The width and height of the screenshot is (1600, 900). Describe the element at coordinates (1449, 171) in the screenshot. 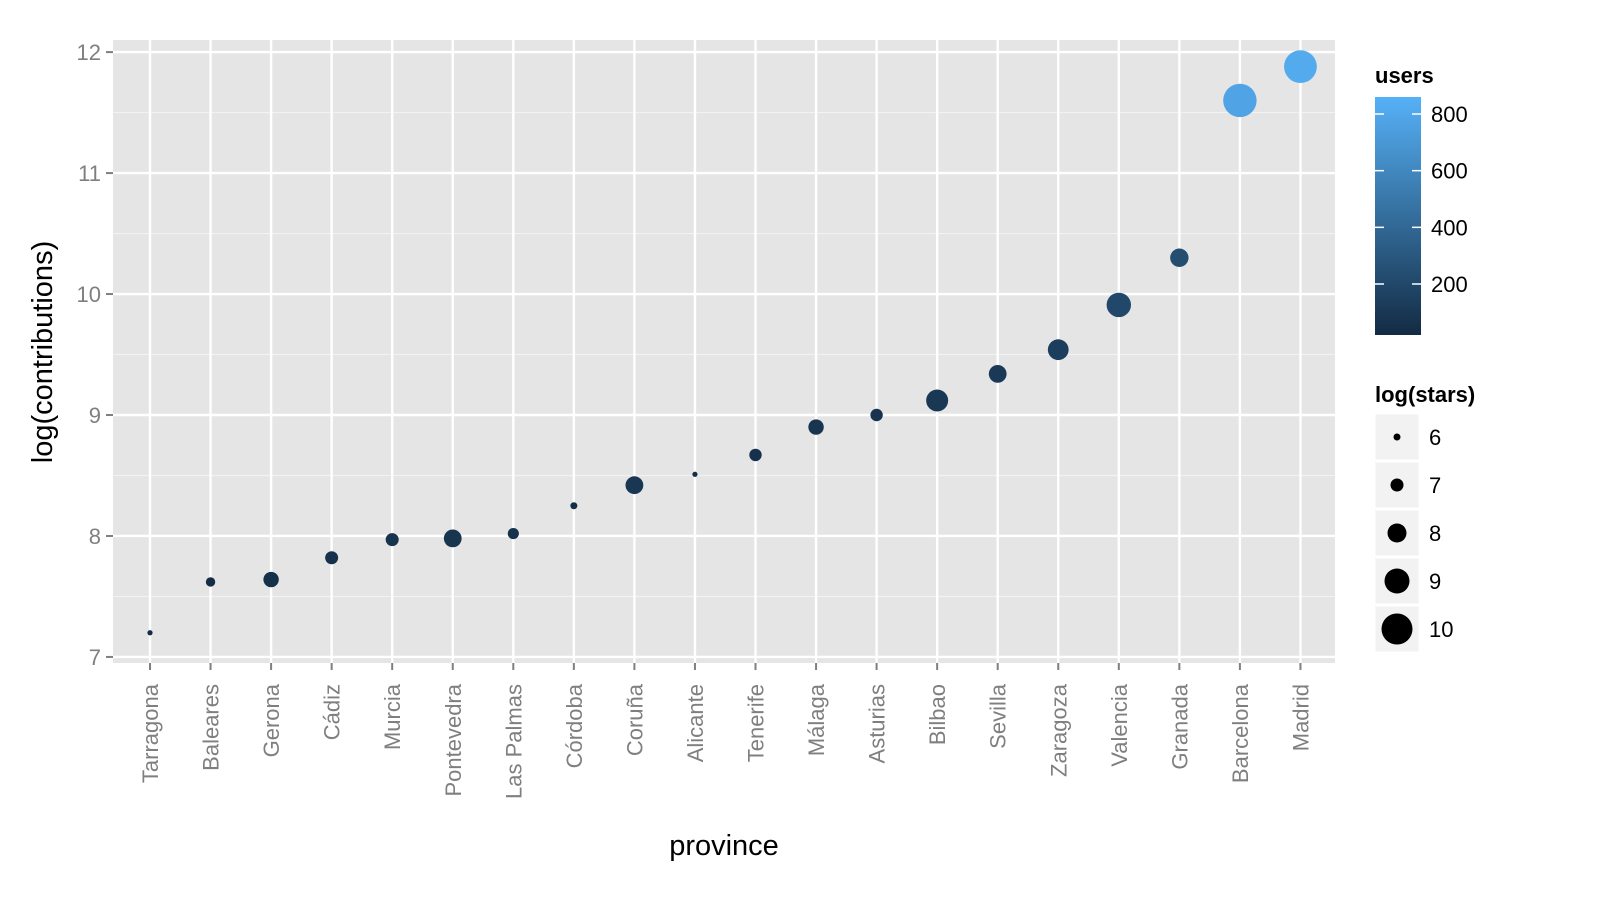

I see `color-legend-label: 600` at that location.